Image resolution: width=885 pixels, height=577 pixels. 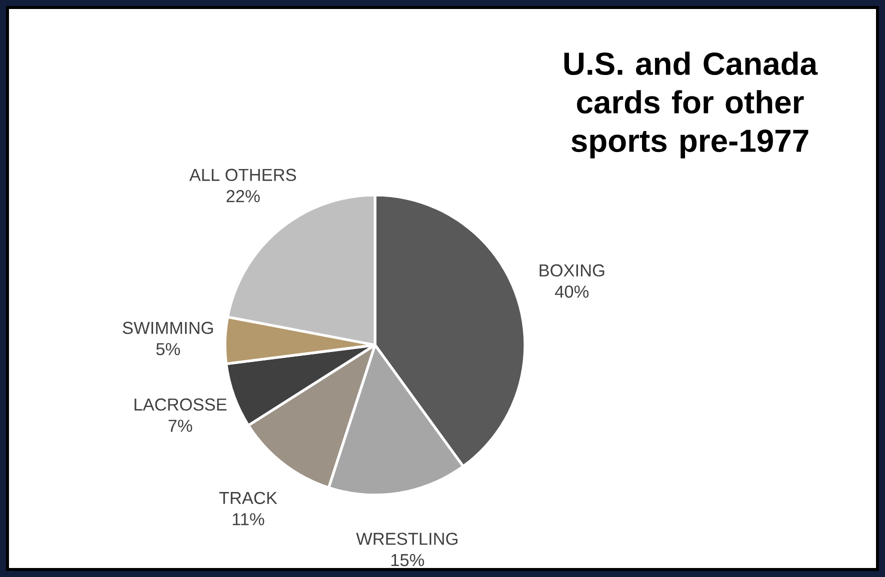 What do you see at coordinates (167, 328) in the screenshot?
I see `slice-label: SWIMMING` at bounding box center [167, 328].